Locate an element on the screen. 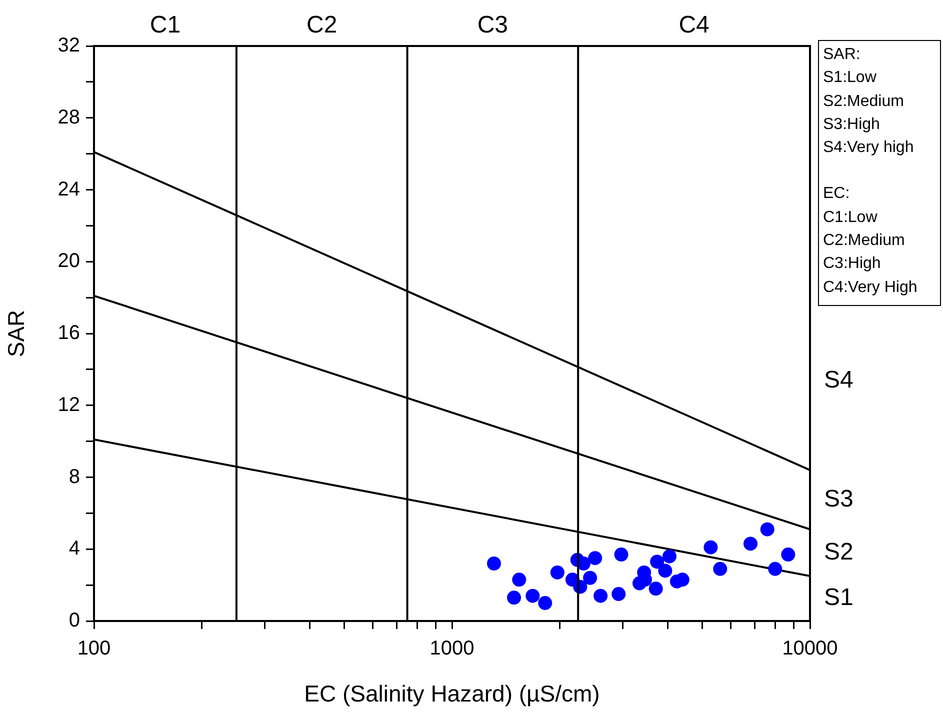 The image size is (943, 713). y-tick-label: 32 is located at coordinates (69, 45).